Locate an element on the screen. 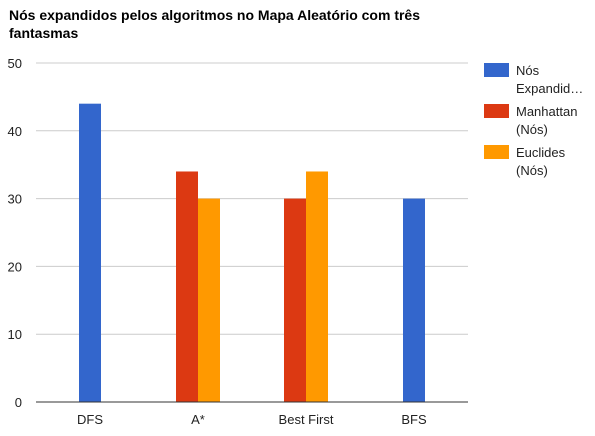 This screenshot has width=595, height=436. y-tick-label: 20 is located at coordinates (15, 266).